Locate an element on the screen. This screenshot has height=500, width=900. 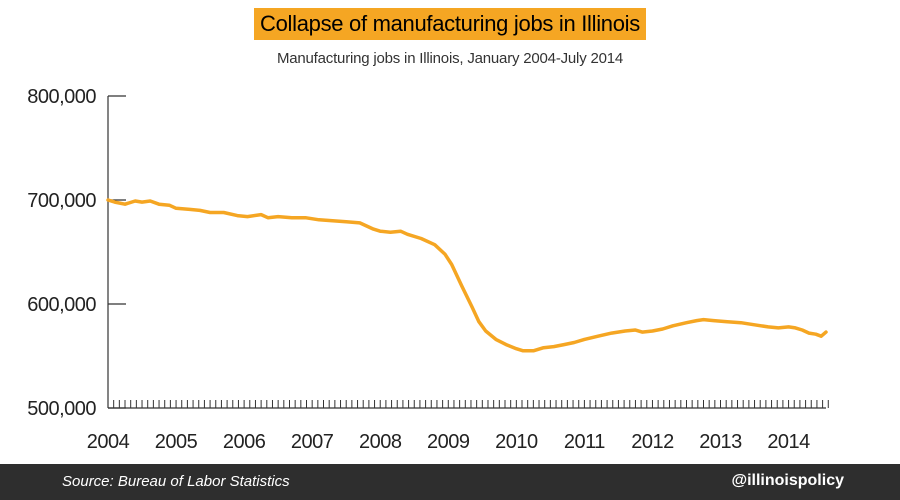
x-tick-label: 2004 is located at coordinates (108, 442).